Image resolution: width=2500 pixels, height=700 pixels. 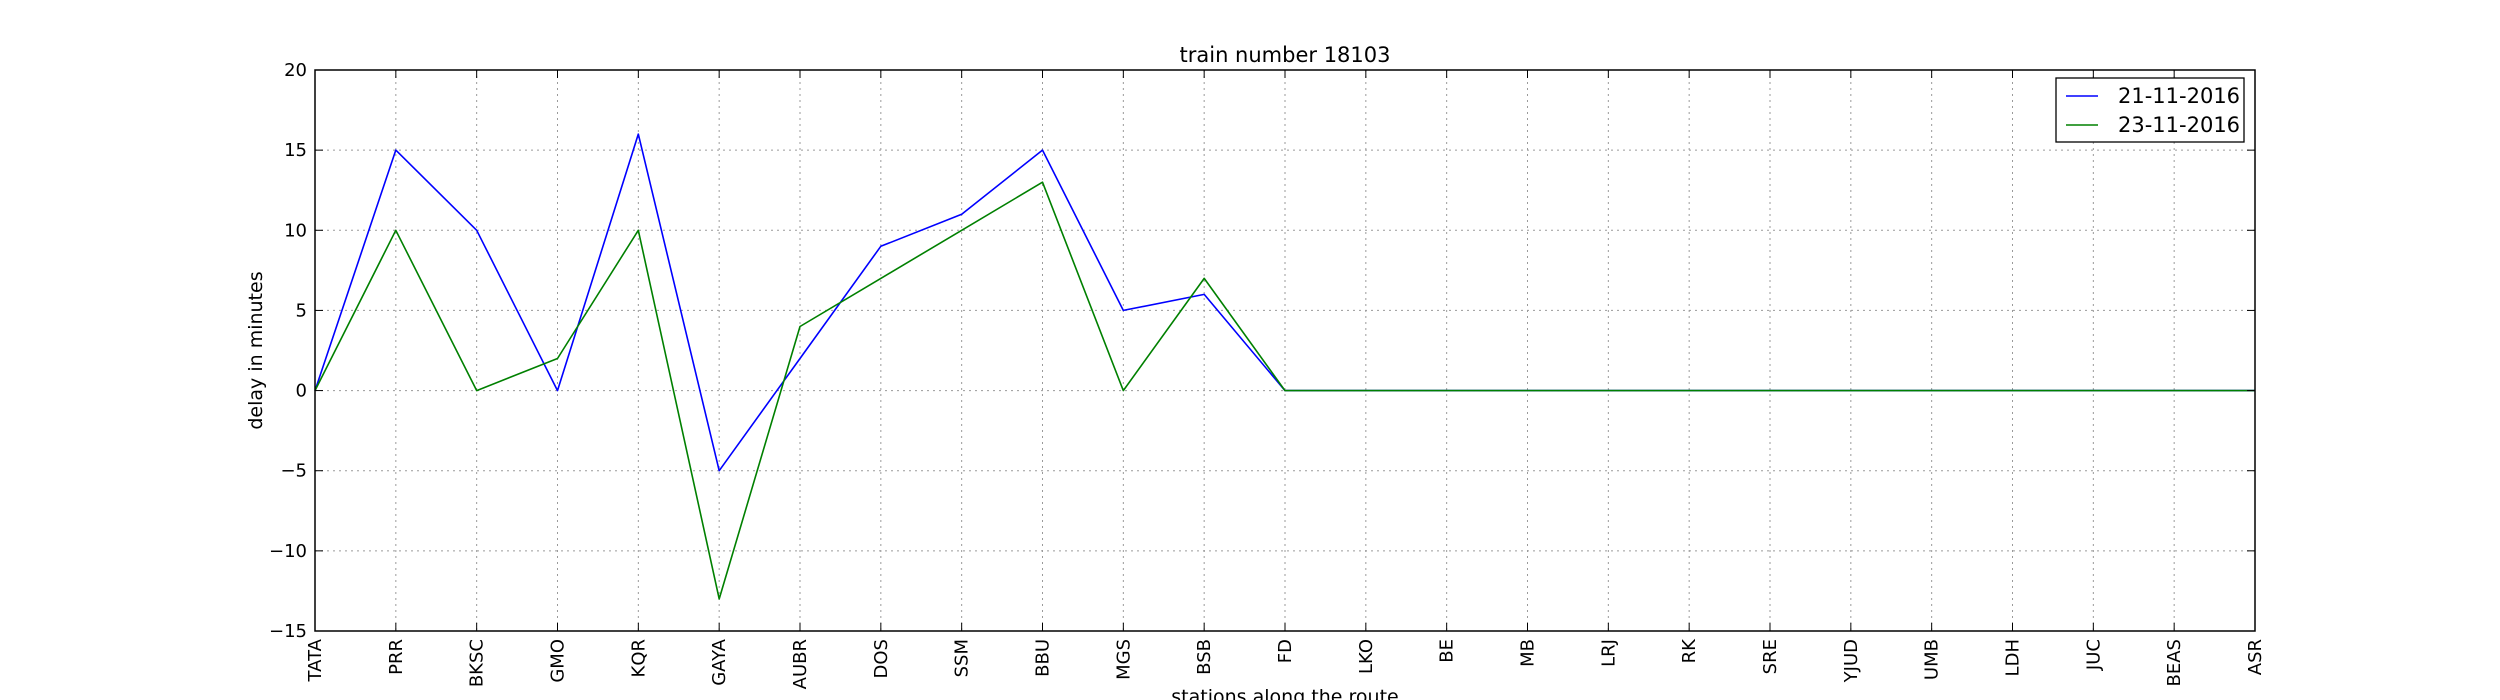 I want to click on y-tick-label: −10, so click(x=288, y=551).